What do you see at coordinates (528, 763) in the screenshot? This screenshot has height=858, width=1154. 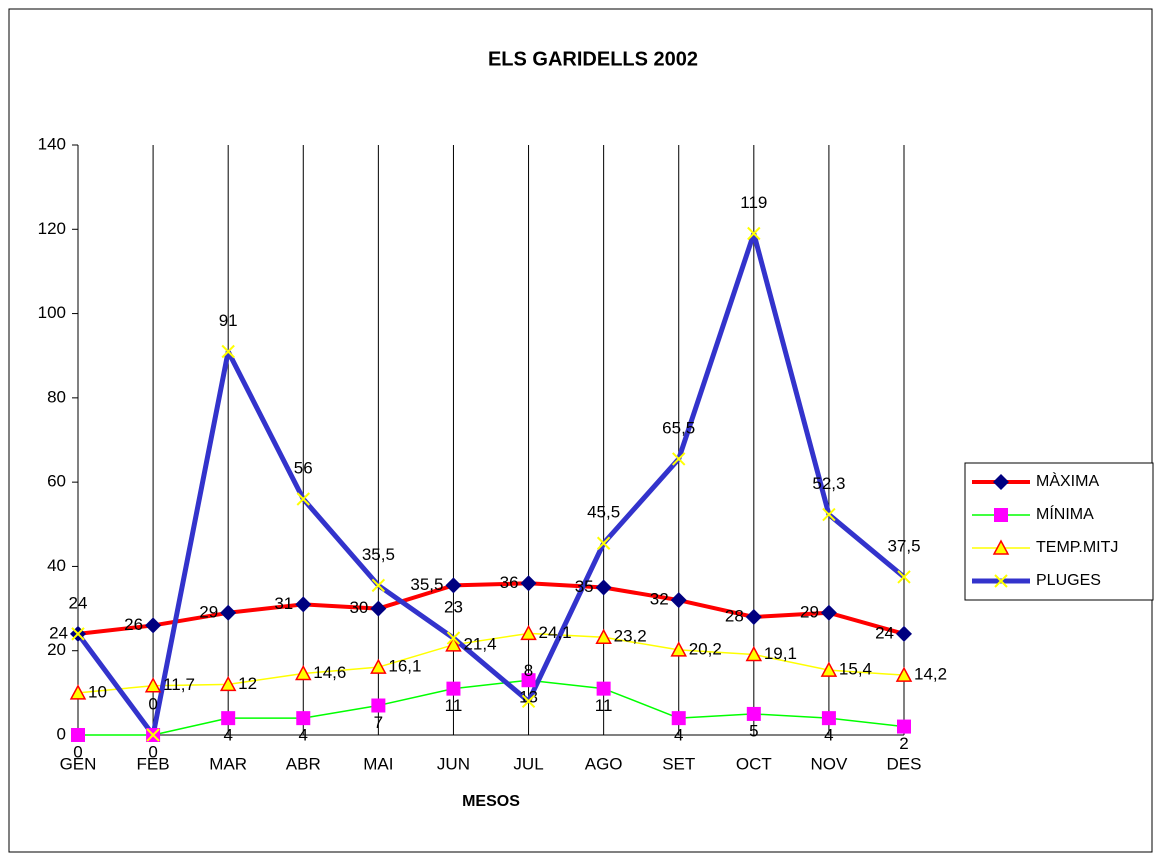 I see `x-tick-label: JUL` at bounding box center [528, 763].